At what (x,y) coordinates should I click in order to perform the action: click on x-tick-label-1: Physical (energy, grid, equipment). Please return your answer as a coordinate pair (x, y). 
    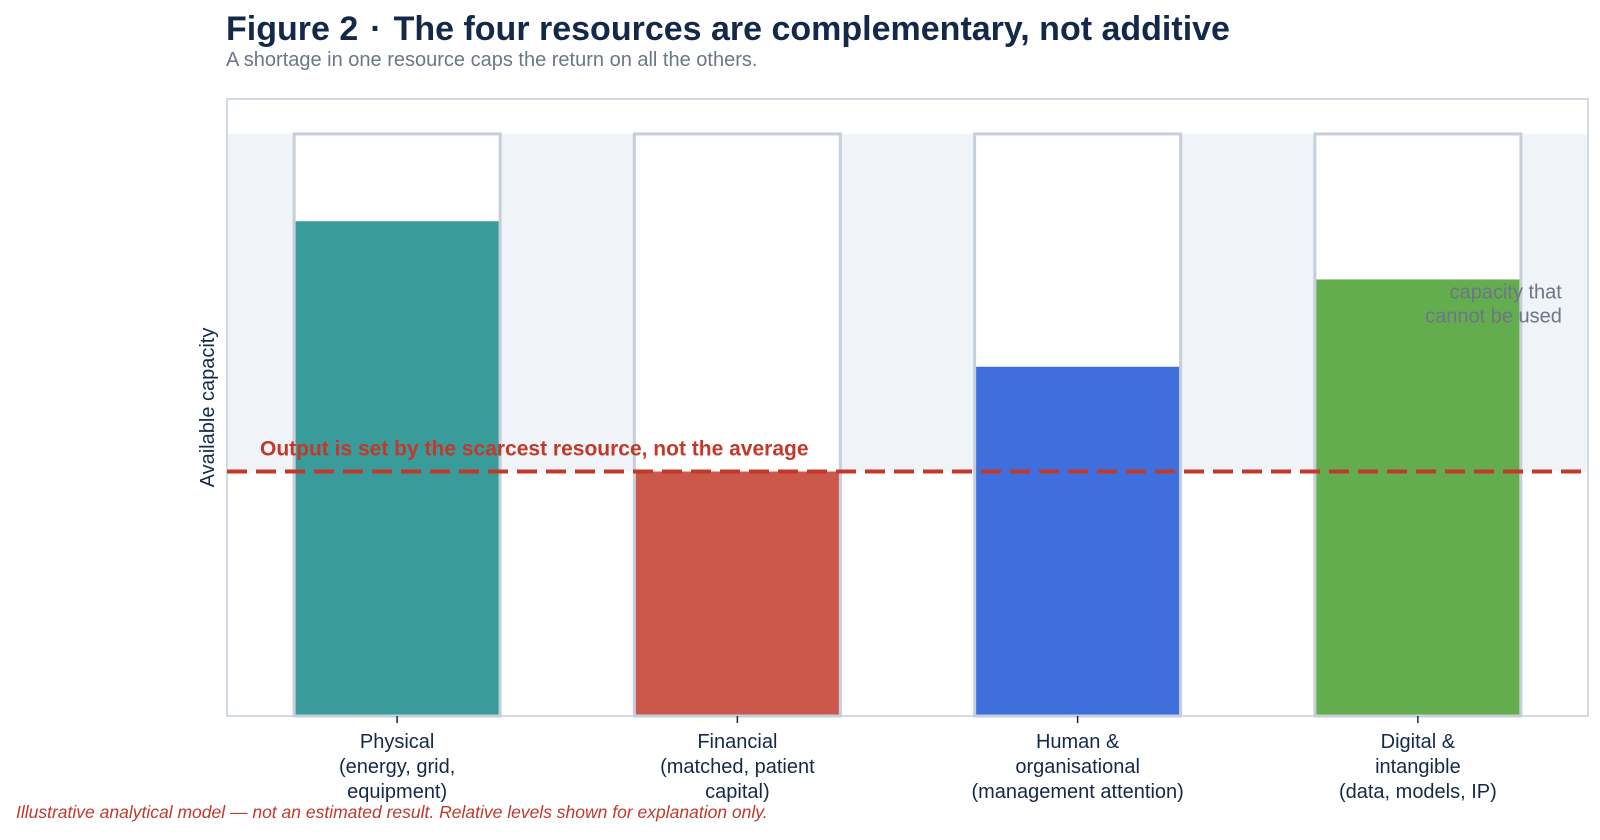
    Looking at the image, I should click on (397, 767).